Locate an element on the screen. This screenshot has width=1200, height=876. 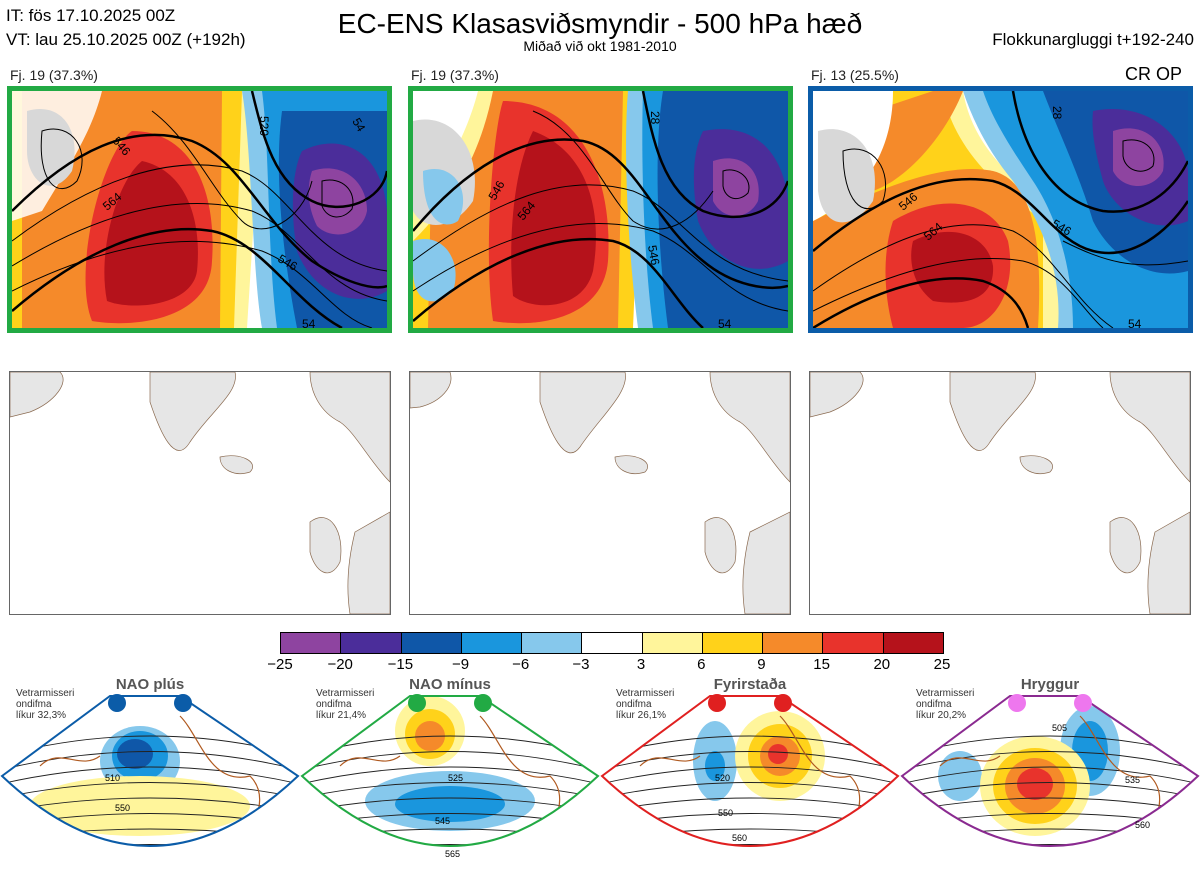
colorbar-tick-label: −6 is located at coordinates (521, 664).